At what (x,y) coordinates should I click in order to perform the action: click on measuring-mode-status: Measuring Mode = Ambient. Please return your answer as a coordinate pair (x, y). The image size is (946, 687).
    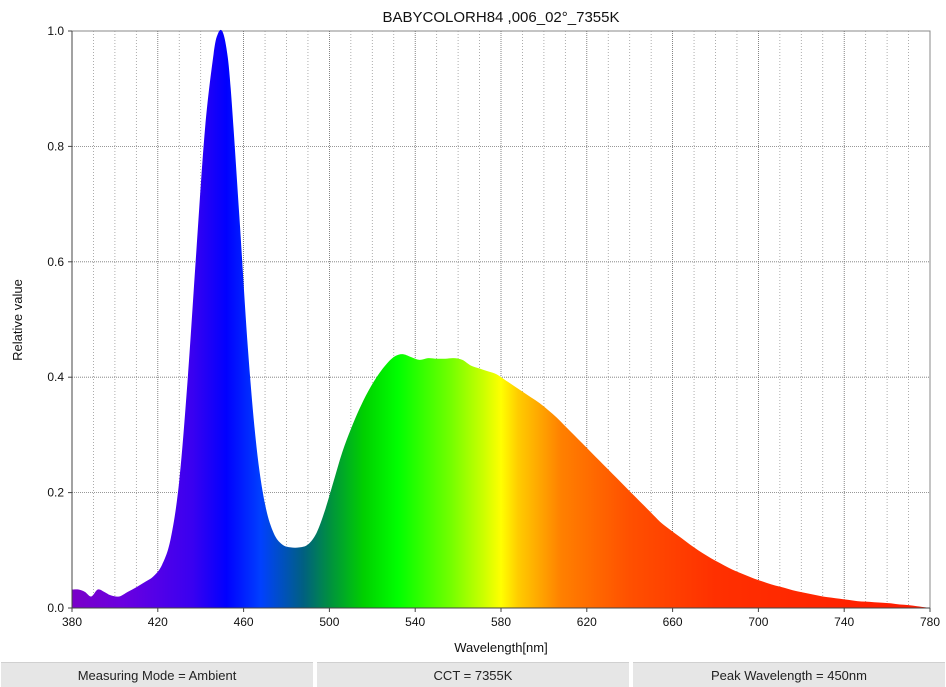
    Looking at the image, I should click on (157, 674).